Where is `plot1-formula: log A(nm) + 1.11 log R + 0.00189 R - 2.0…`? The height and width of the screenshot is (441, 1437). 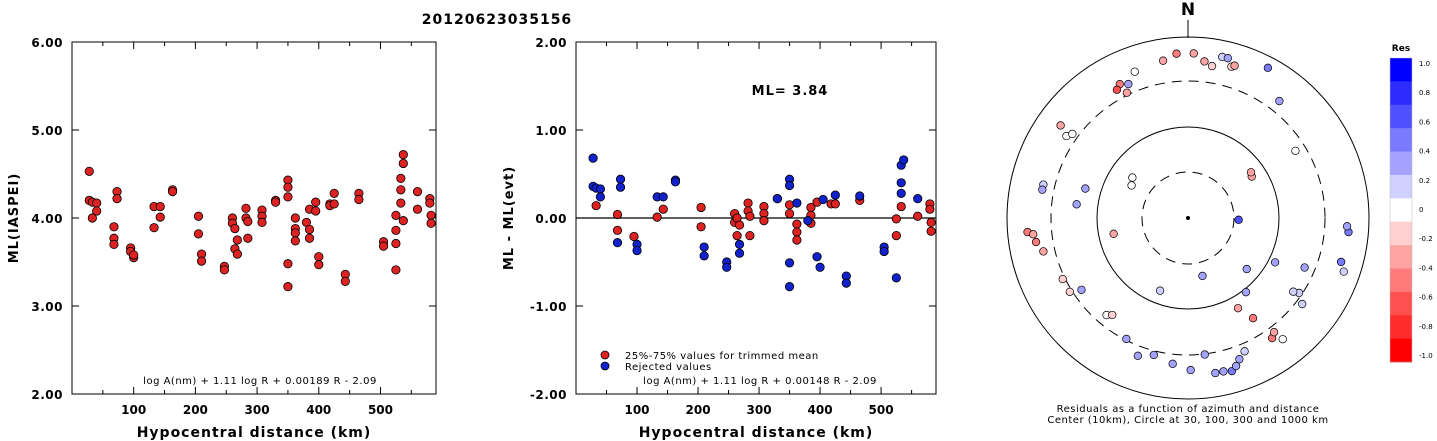
plot1-formula: log A(nm) + 1.11 log R + 0.00189 R - 2.0… is located at coordinates (260, 381).